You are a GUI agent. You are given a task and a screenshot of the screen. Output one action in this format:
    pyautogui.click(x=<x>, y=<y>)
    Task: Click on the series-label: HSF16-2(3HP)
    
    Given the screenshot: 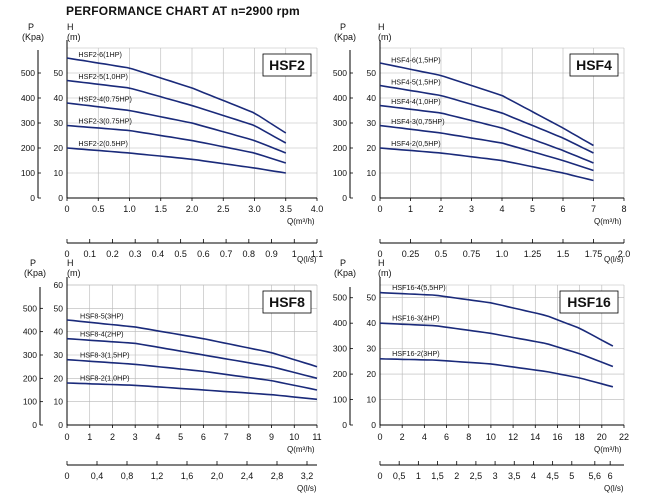 What is the action you would take?
    pyautogui.click(x=416, y=353)
    